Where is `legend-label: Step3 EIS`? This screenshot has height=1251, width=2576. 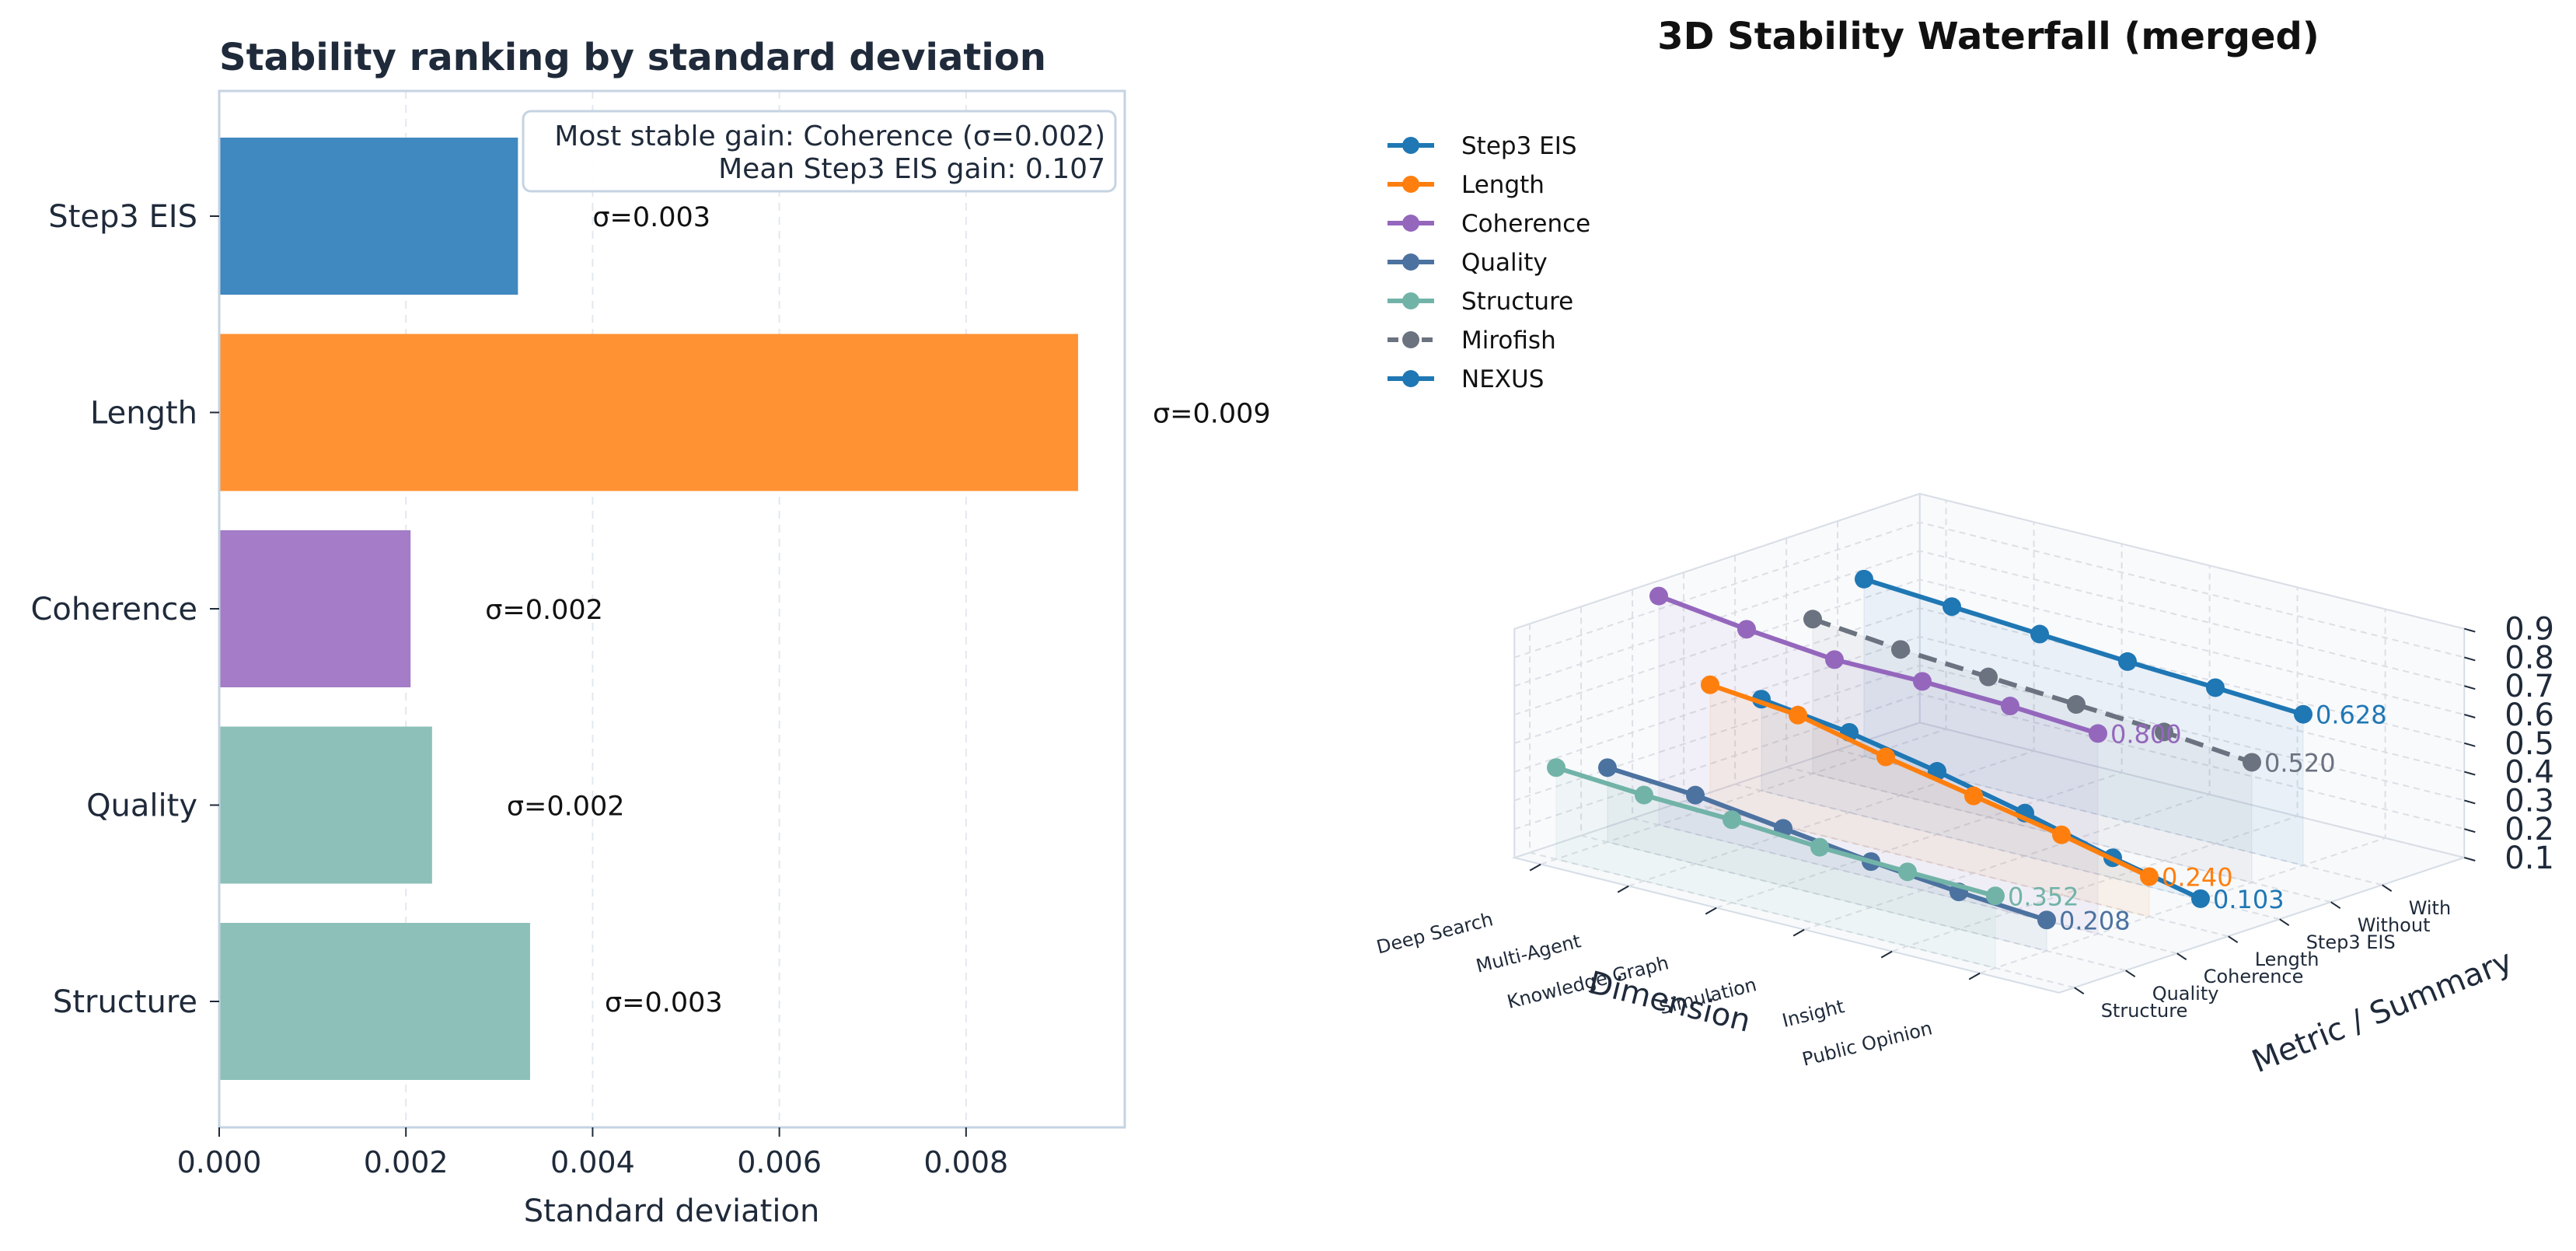
legend-label: Step3 EIS is located at coordinates (1519, 146).